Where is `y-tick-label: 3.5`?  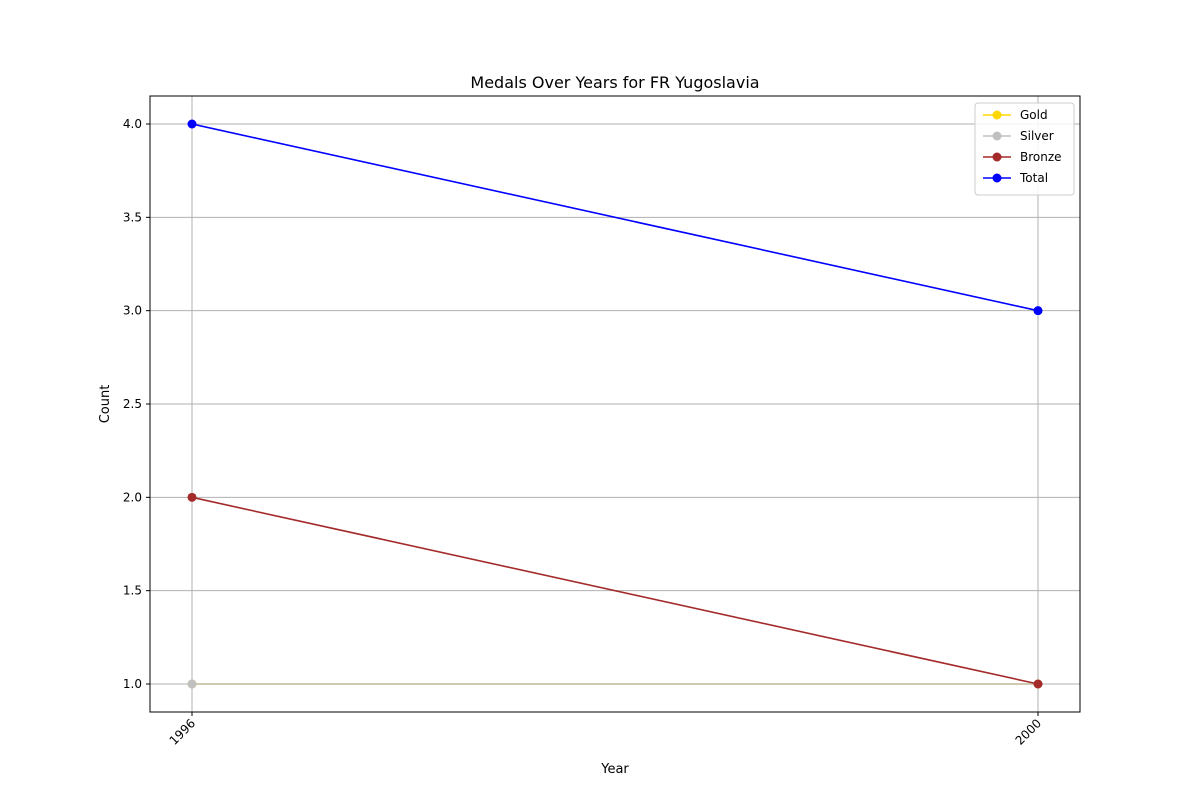 y-tick-label: 3.5 is located at coordinates (132, 217).